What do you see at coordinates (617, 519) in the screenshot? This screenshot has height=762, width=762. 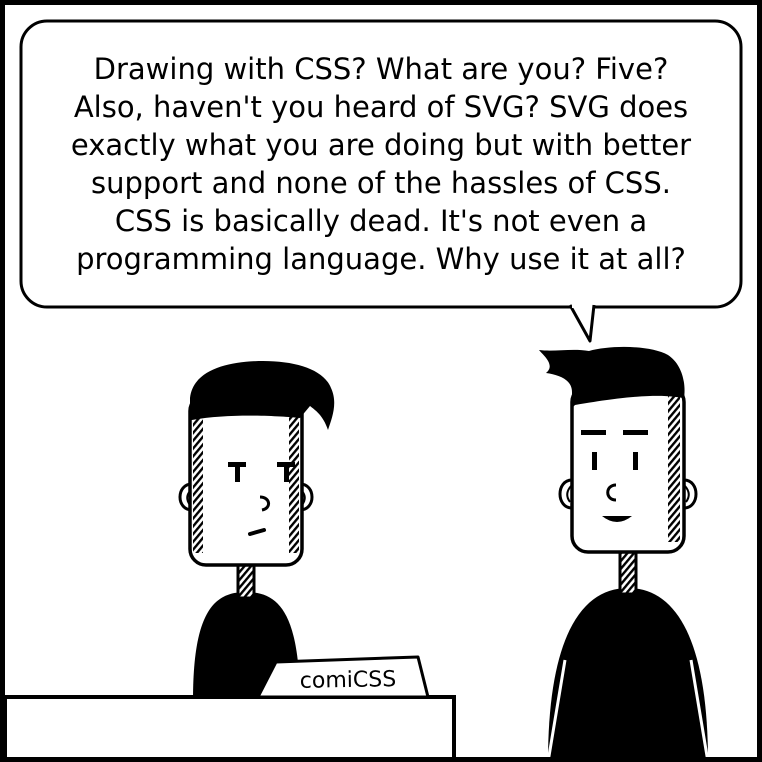 I see `right-character-smile` at bounding box center [617, 519].